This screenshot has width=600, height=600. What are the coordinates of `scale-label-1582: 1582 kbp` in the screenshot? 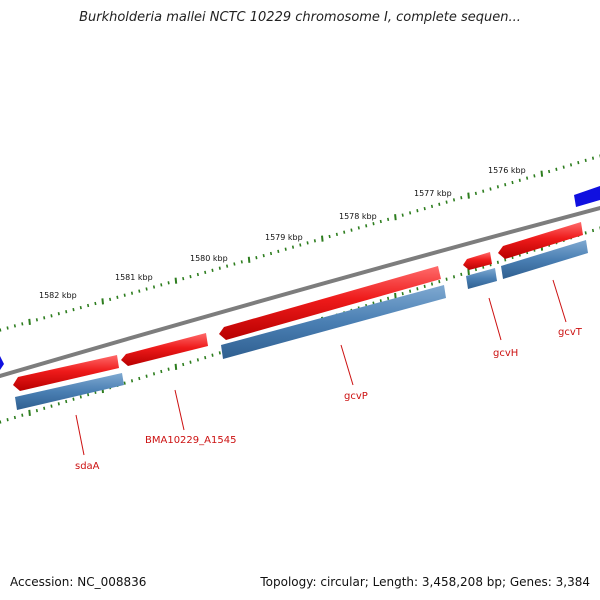 It's located at (58, 295).